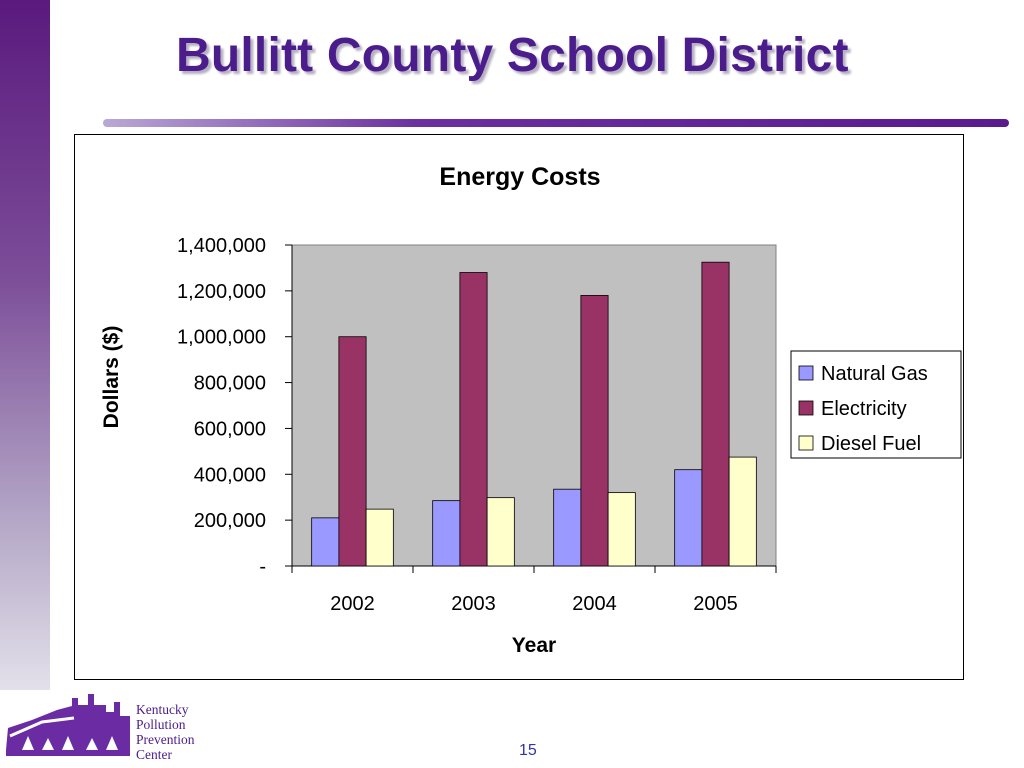  What do you see at coordinates (688, 518) in the screenshot?
I see `bar-natural-gas-2005` at bounding box center [688, 518].